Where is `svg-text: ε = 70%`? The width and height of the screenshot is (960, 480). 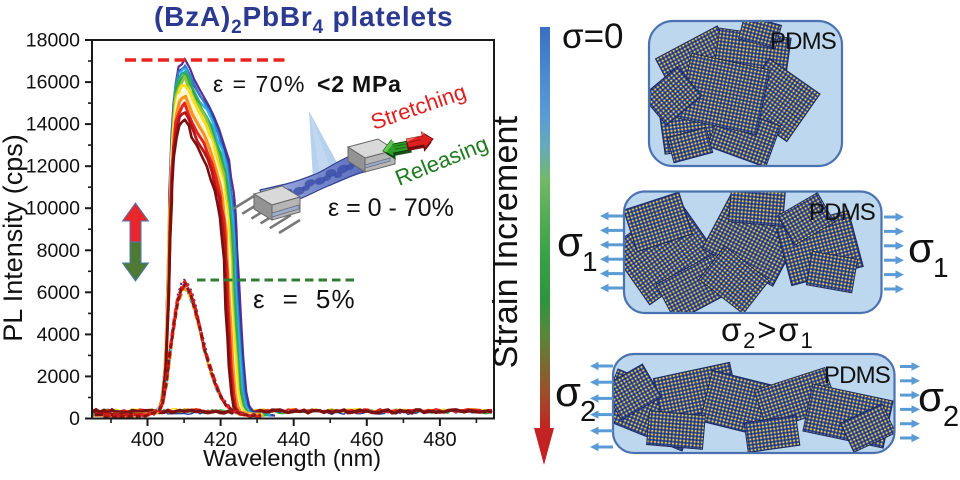
svg-text: ε = 70% is located at coordinates (259, 84).